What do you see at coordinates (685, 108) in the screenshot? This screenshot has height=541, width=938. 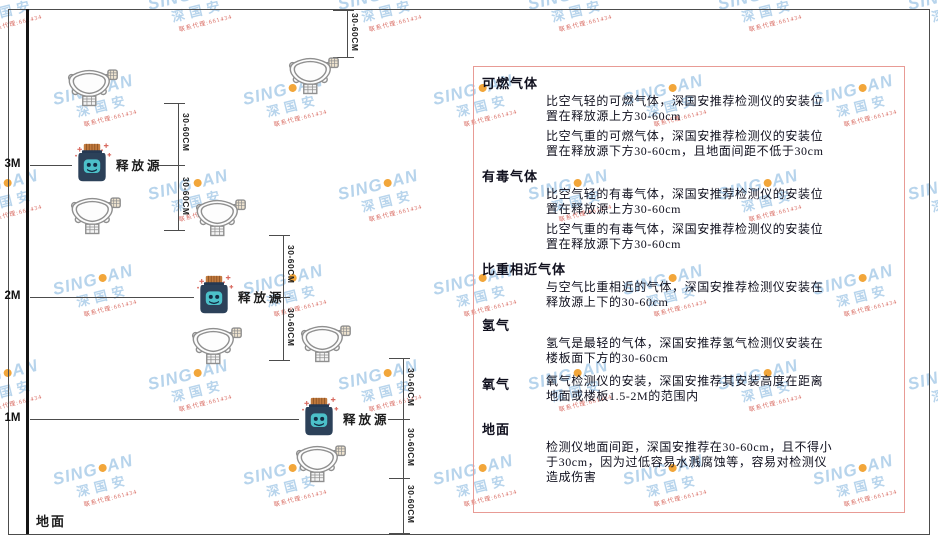 I see `section-paragraph: 比空气轻的可燃气体，深国安推荐检测仪的安装位置在释放源上方30-60cm` at bounding box center [685, 108].